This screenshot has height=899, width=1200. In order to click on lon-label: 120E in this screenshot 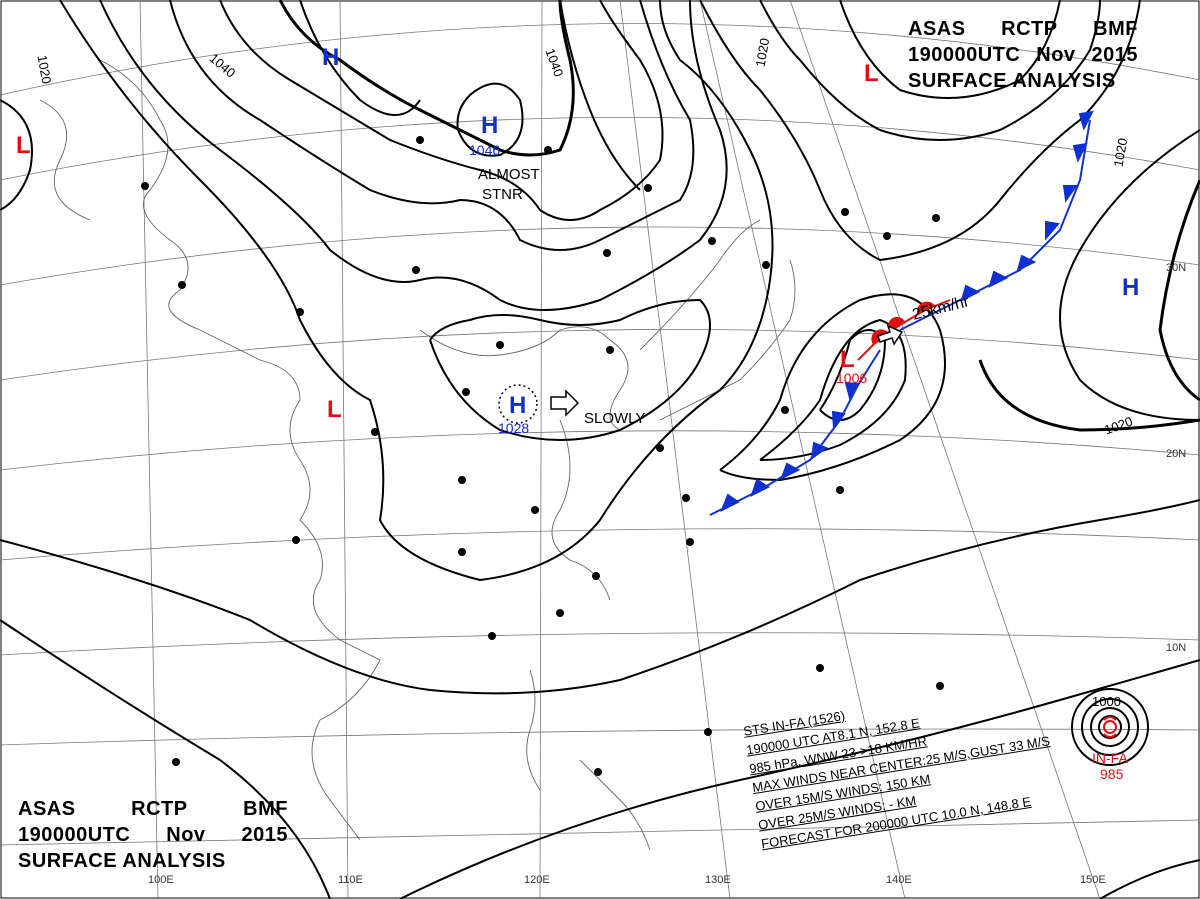, I will do `click(537, 880)`.